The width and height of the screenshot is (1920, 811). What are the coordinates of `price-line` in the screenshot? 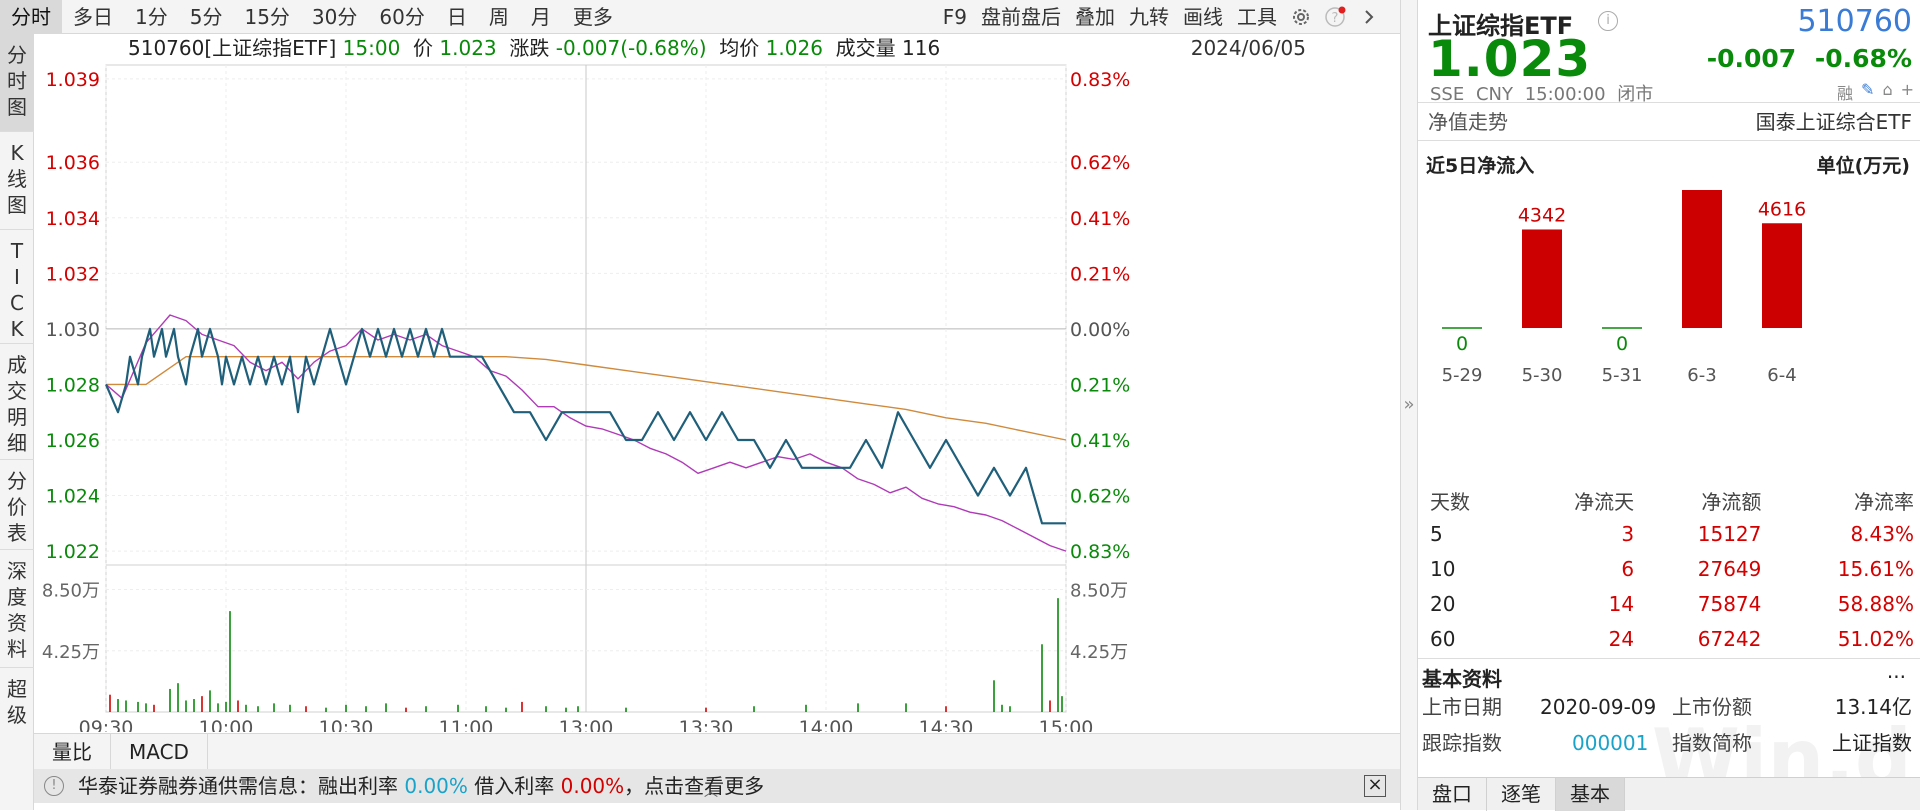 It's located at (585, 426).